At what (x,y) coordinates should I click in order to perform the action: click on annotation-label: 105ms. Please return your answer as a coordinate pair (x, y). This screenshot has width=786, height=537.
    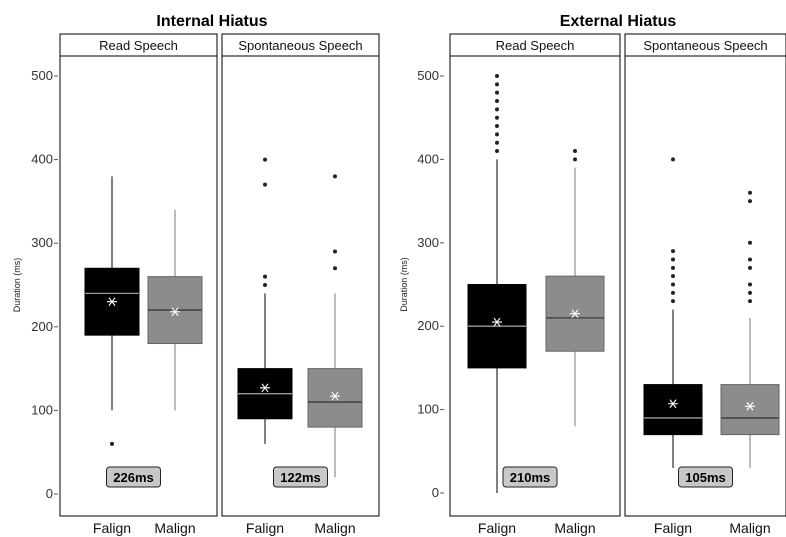
    Looking at the image, I should click on (705, 477).